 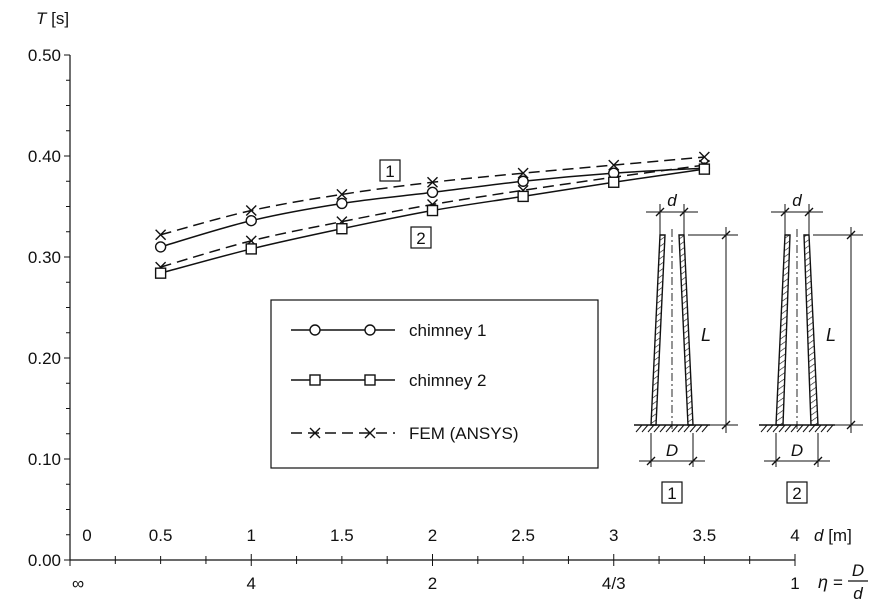 I want to click on curve-label-text: 1, so click(x=389, y=171).